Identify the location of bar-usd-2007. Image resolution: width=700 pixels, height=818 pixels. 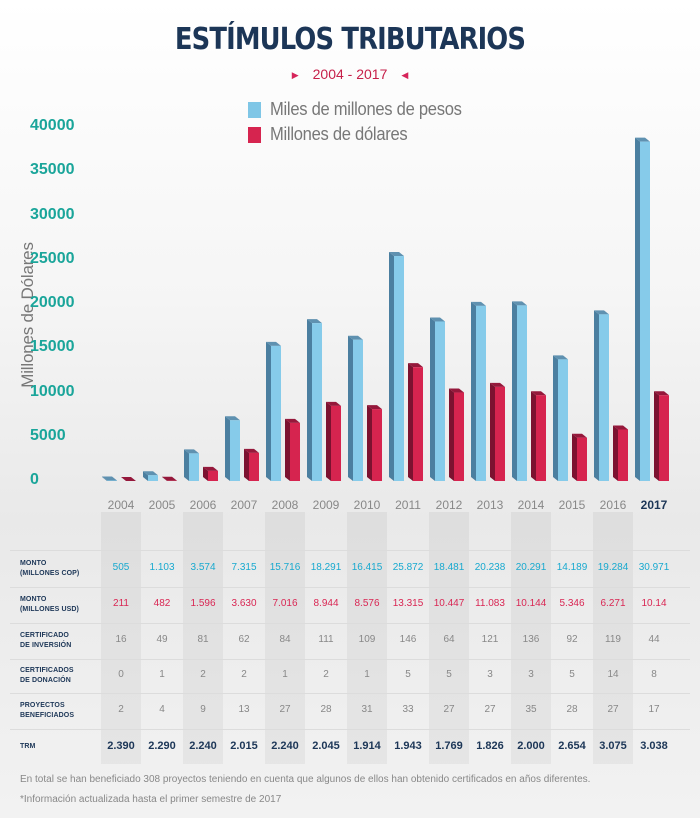
(251, 464).